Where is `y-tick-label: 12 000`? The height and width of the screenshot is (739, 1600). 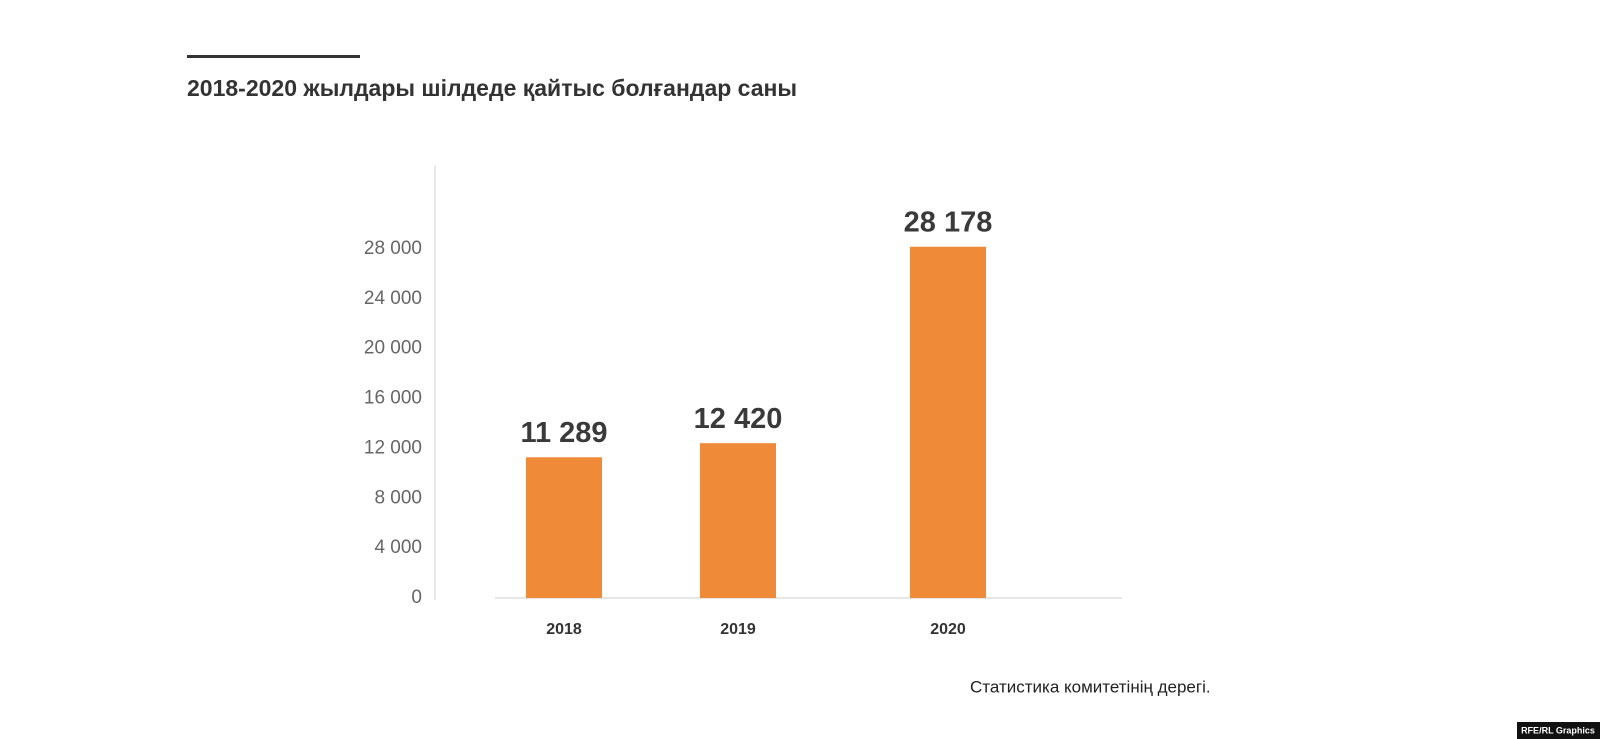
y-tick-label: 12 000 is located at coordinates (393, 447).